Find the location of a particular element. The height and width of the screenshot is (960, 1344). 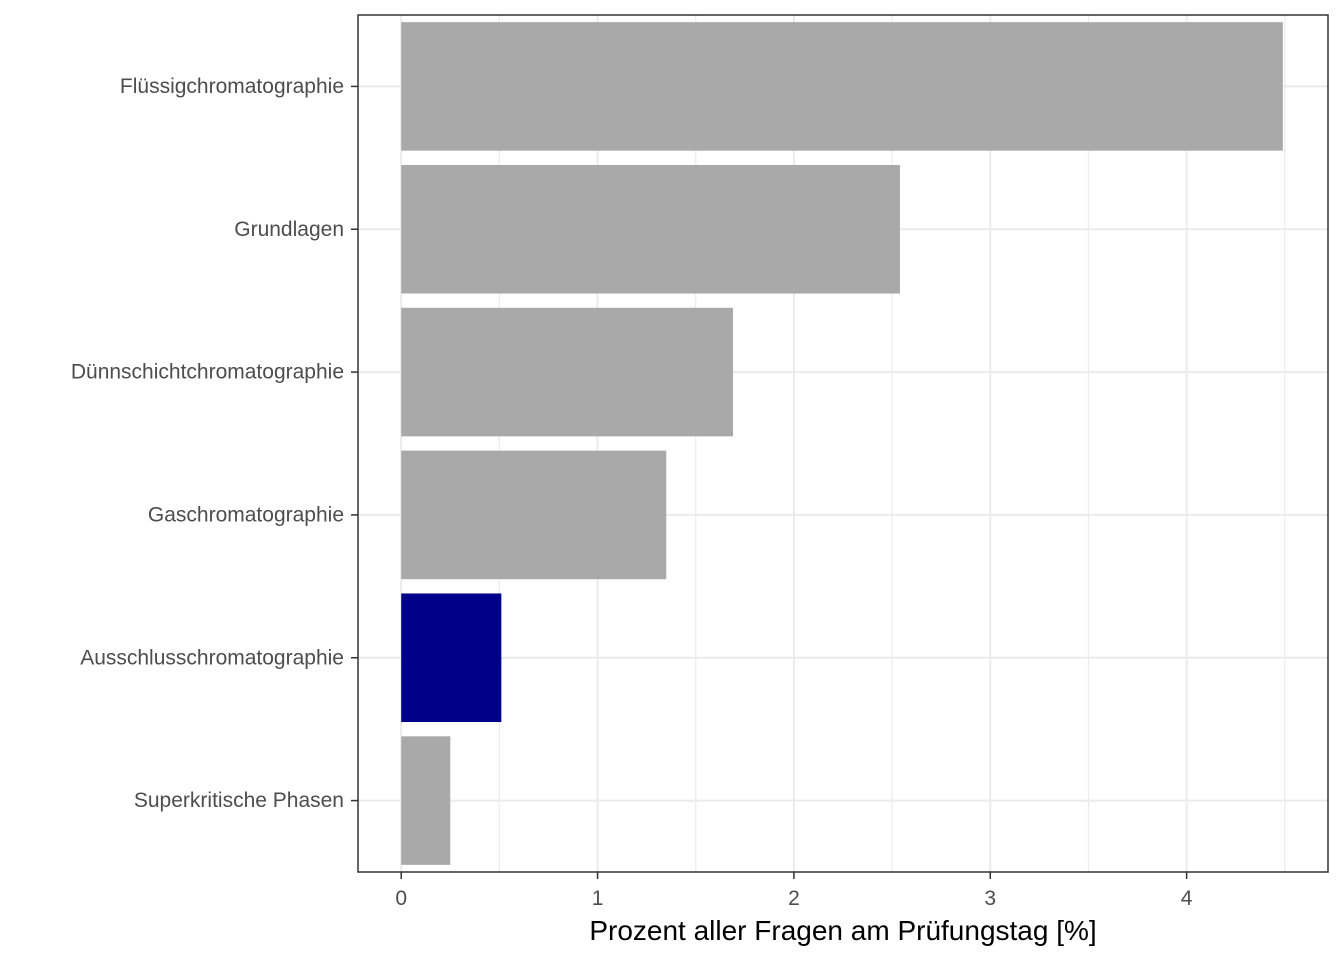

y-tick-label: Dünnschichtchromatographie is located at coordinates (207, 372).